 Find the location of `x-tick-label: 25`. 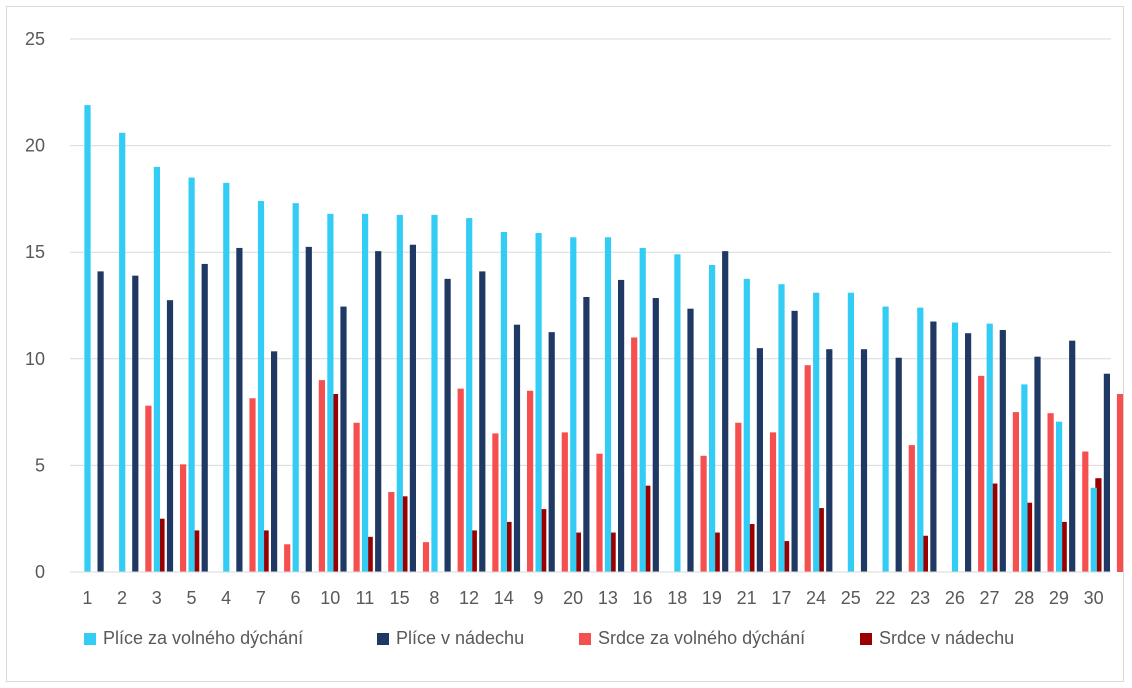

x-tick-label: 25 is located at coordinates (851, 598).